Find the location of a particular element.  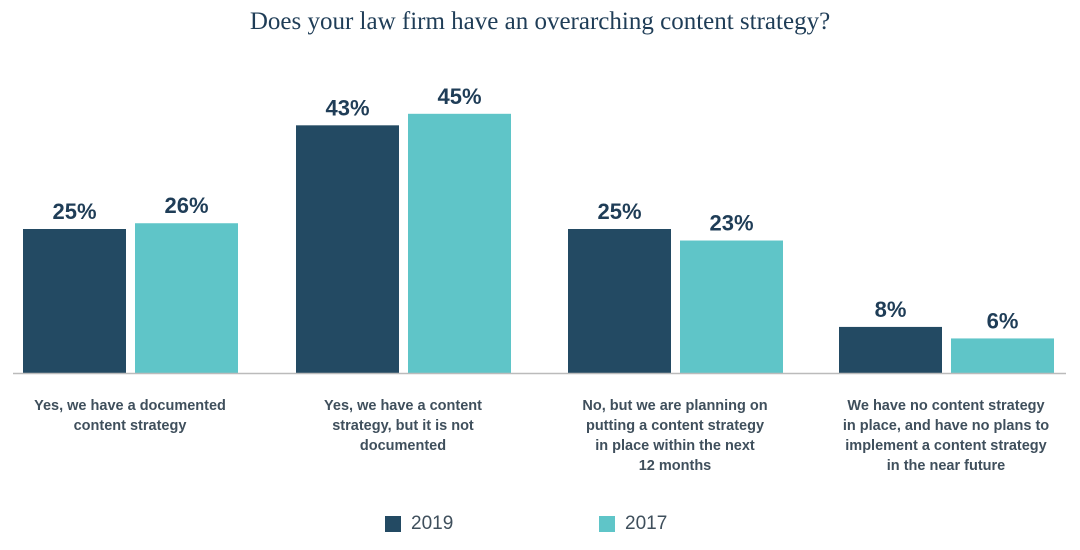

legend-label: 2019 is located at coordinates (432, 523).